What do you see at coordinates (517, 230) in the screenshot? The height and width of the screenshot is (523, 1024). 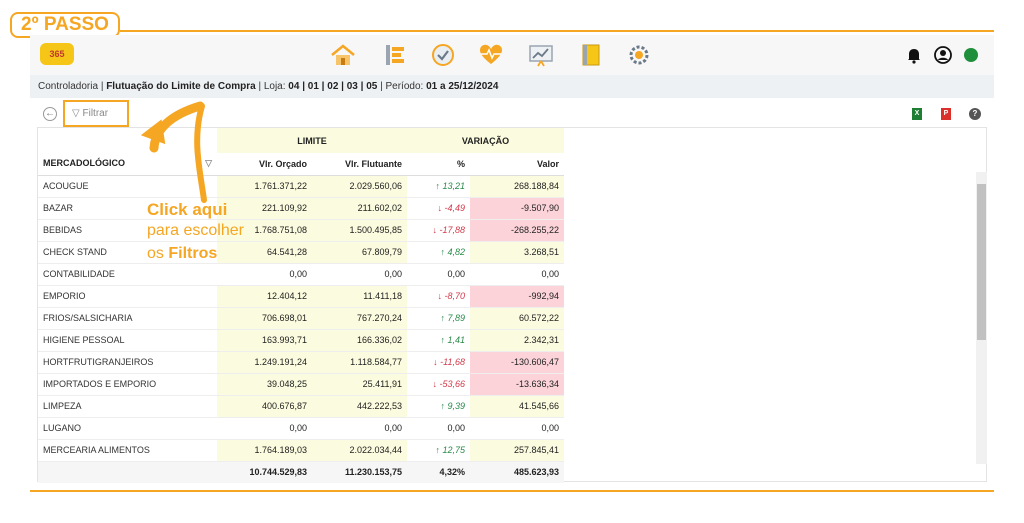 I see `row-valor: -268.255,22` at bounding box center [517, 230].